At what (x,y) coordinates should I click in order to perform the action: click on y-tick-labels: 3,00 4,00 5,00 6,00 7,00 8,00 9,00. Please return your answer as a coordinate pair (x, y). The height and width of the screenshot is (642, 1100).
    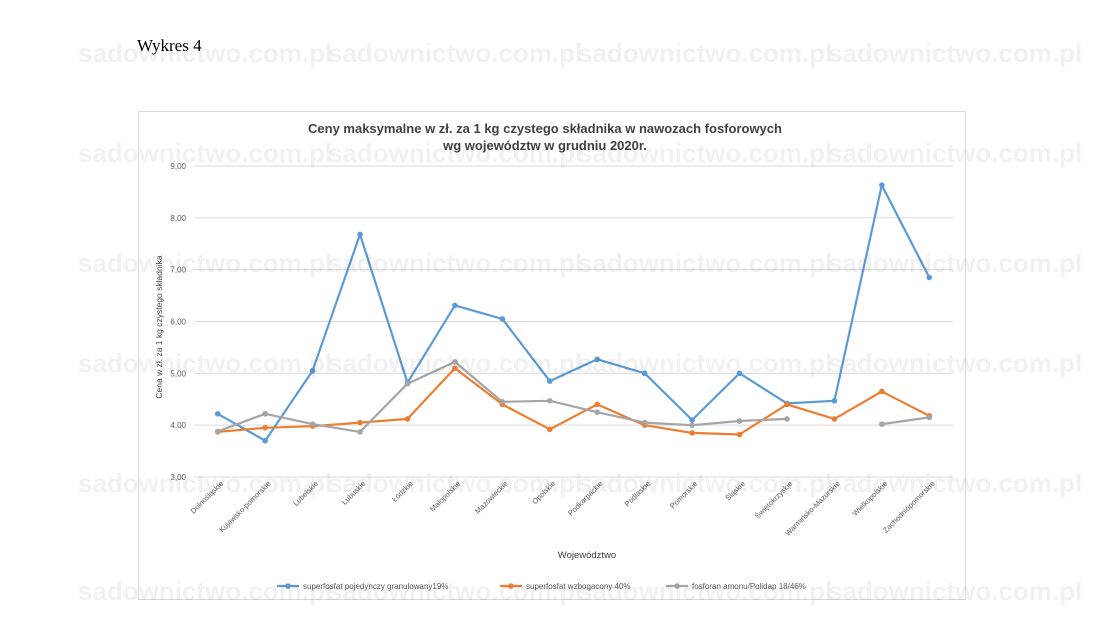
    Looking at the image, I should click on (178, 322).